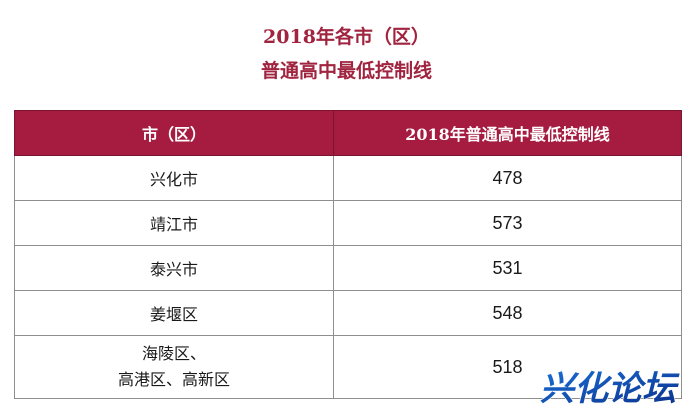 This screenshot has height=418, width=693. What do you see at coordinates (507, 367) in the screenshot?
I see `score-cell: 518` at bounding box center [507, 367].